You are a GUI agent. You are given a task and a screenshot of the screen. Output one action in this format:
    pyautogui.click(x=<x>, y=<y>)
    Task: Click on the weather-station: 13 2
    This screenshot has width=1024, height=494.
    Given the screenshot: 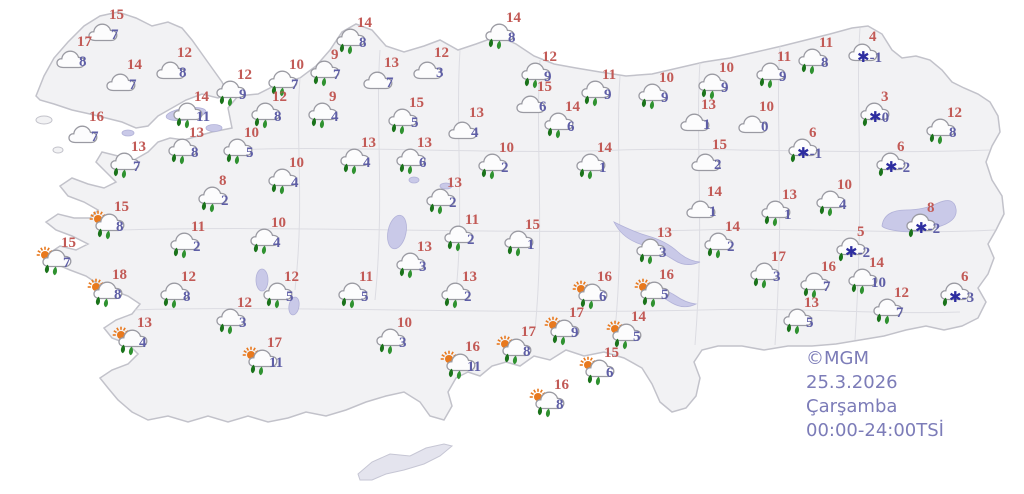 What is the action you would take?
    pyautogui.click(x=442, y=196)
    